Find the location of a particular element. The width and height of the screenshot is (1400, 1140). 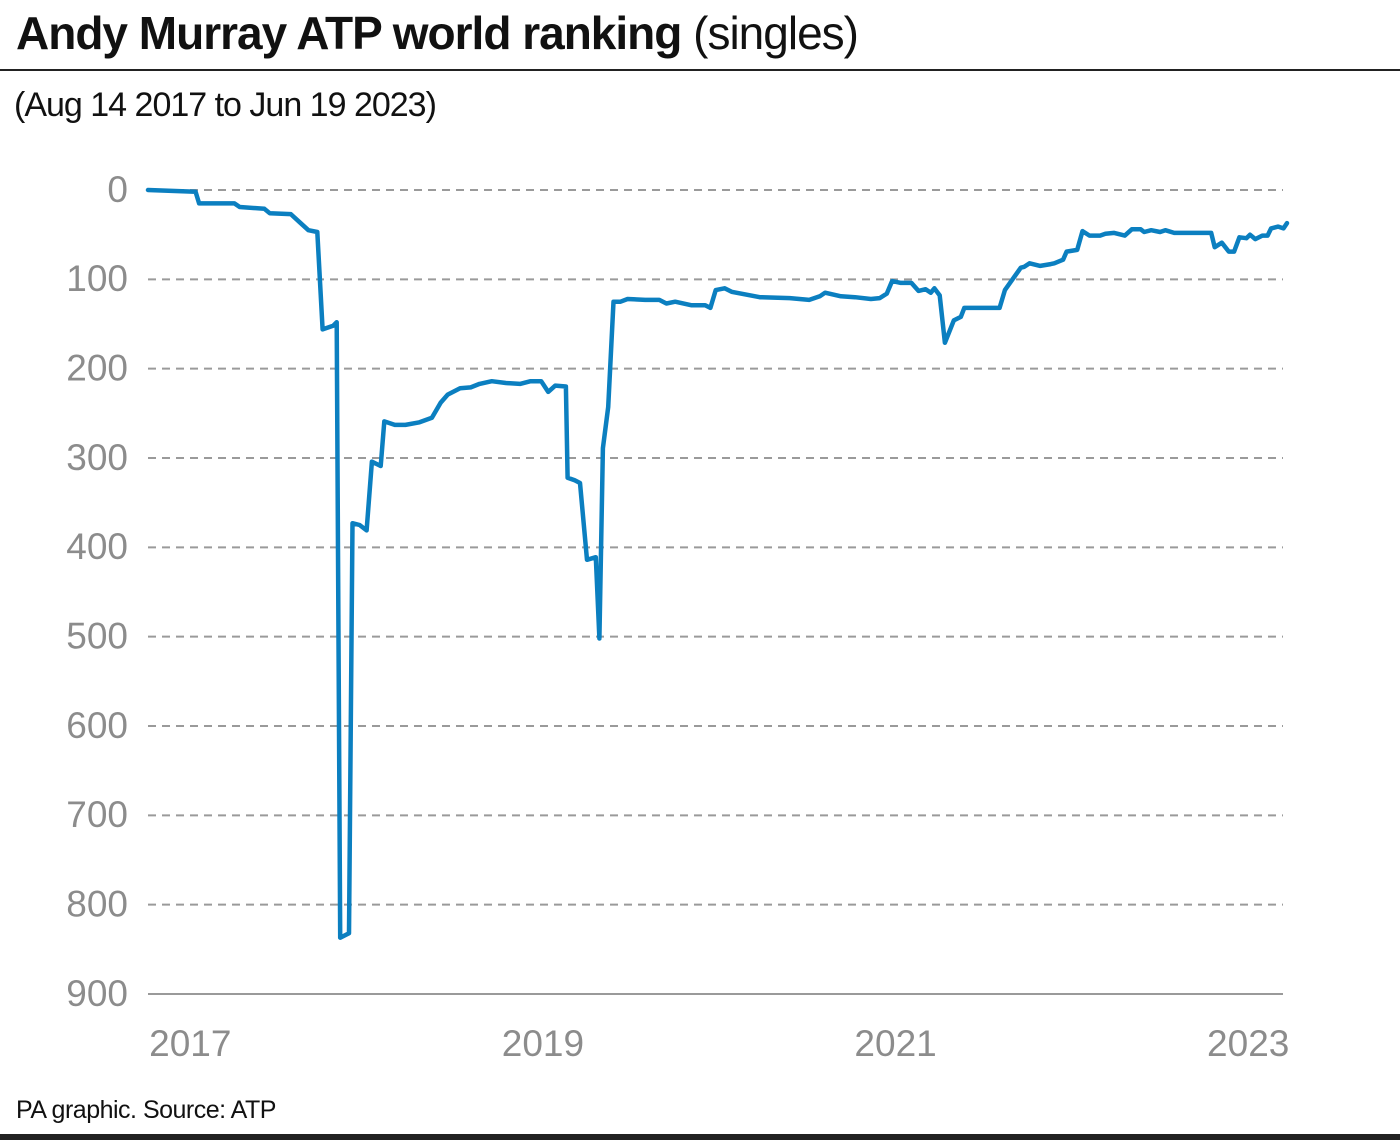

y-tick-label: 300 is located at coordinates (97, 457).